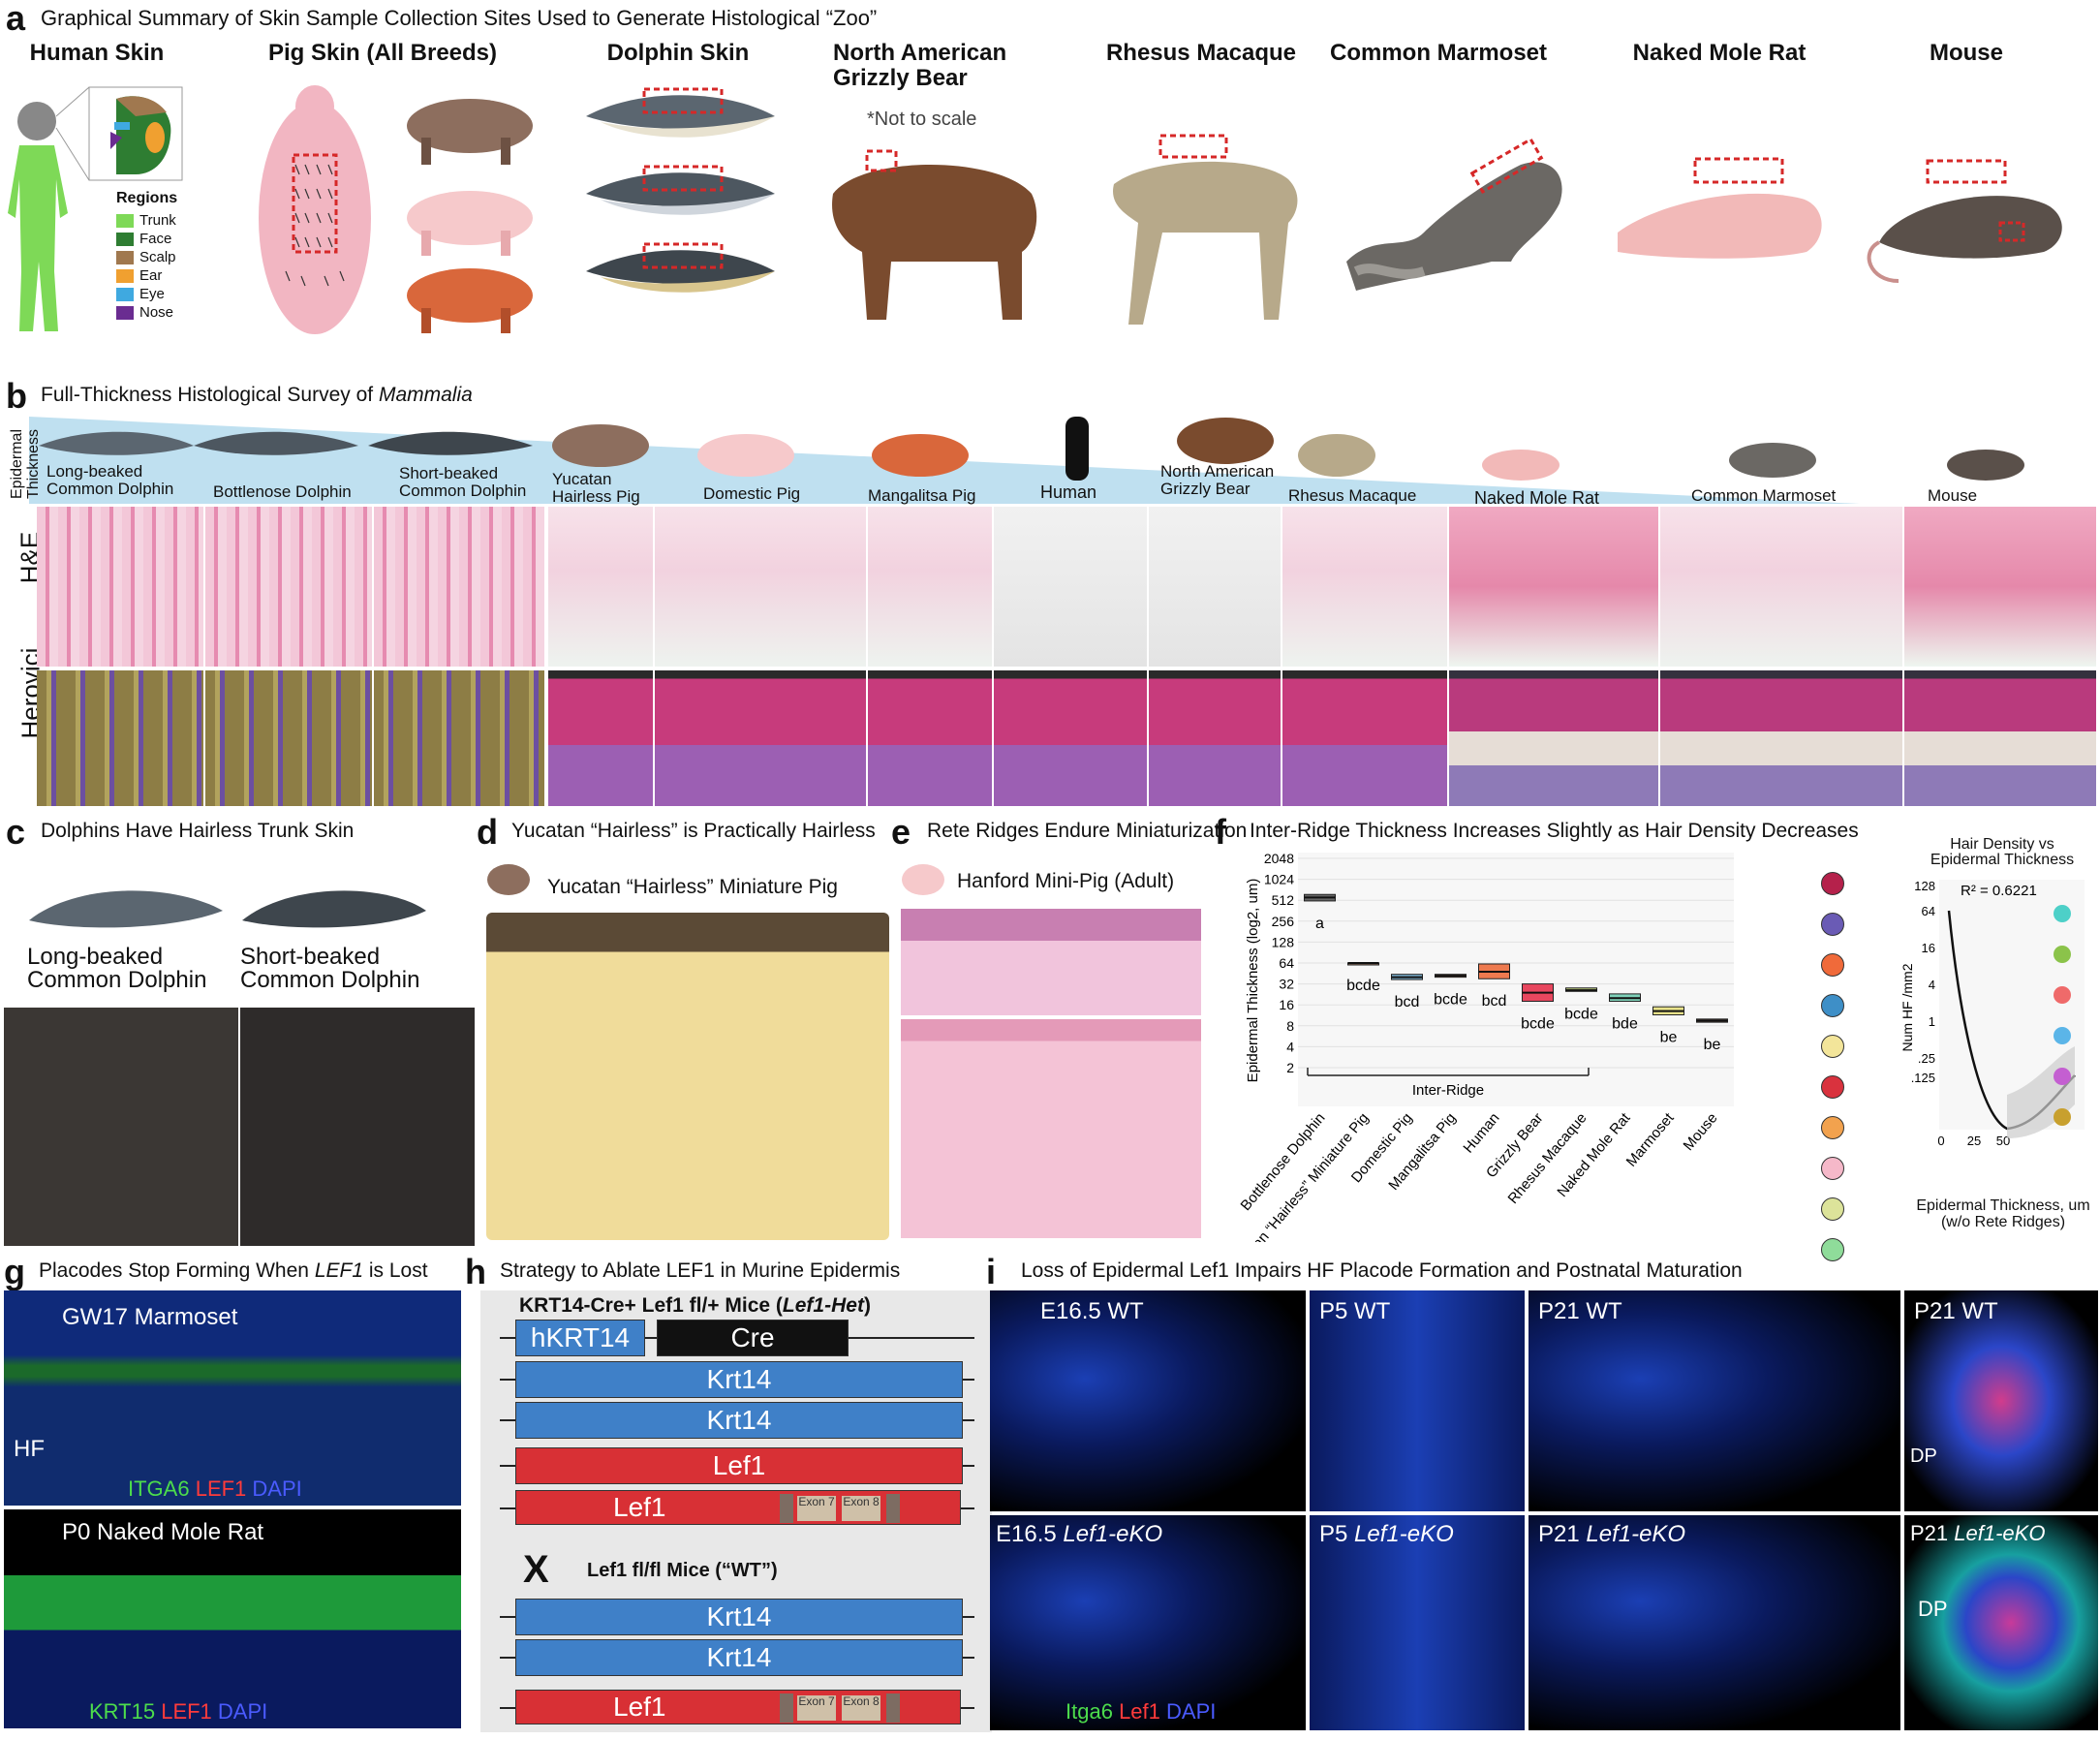 This screenshot has height=1740, width=2100. I want to click on herovici-yucatan, so click(600, 738).